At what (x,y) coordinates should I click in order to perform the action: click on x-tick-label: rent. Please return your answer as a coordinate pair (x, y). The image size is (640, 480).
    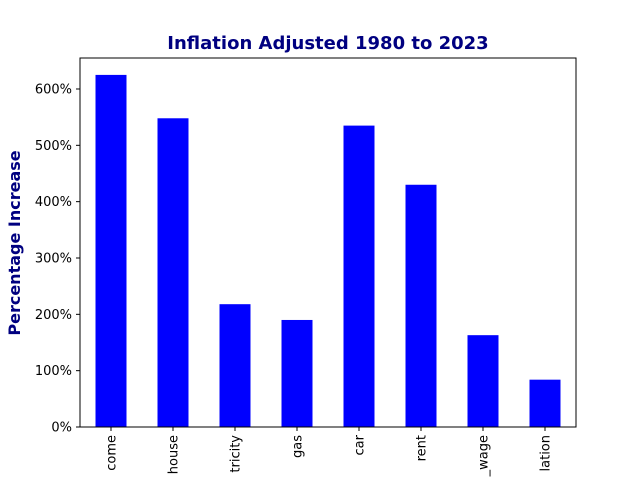
    Looking at the image, I should click on (422, 448).